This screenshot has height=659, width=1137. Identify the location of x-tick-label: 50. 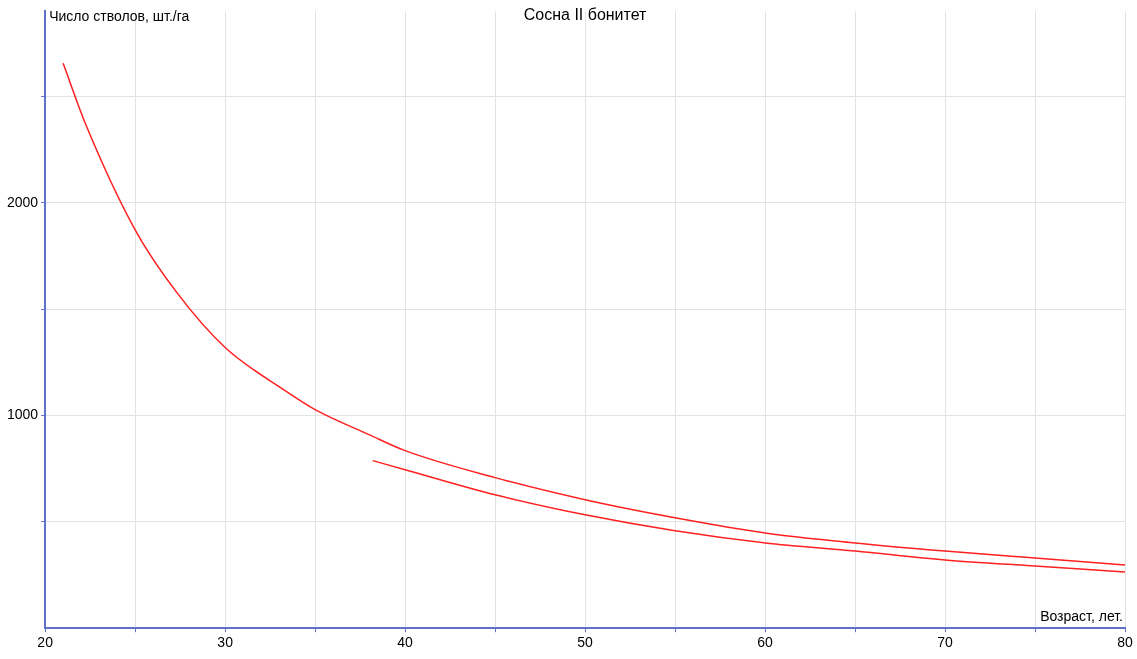
(585, 642).